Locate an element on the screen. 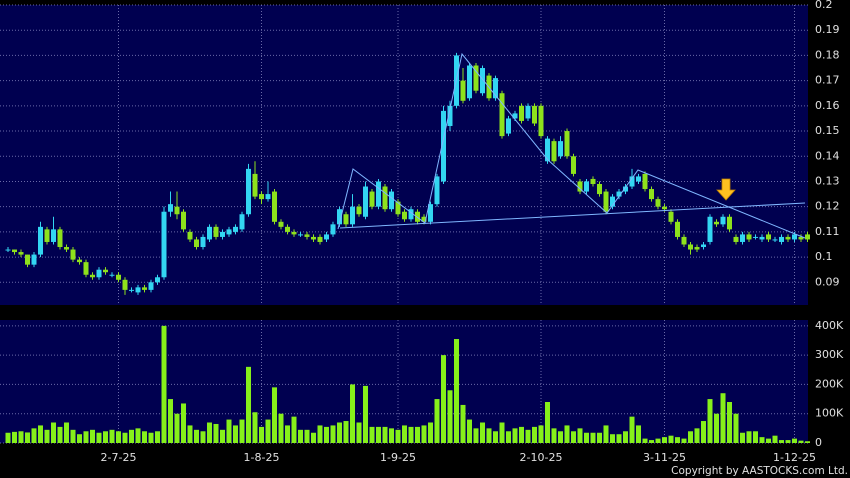 The image size is (850, 478). y-tick-label: 0.13 is located at coordinates (827, 180).